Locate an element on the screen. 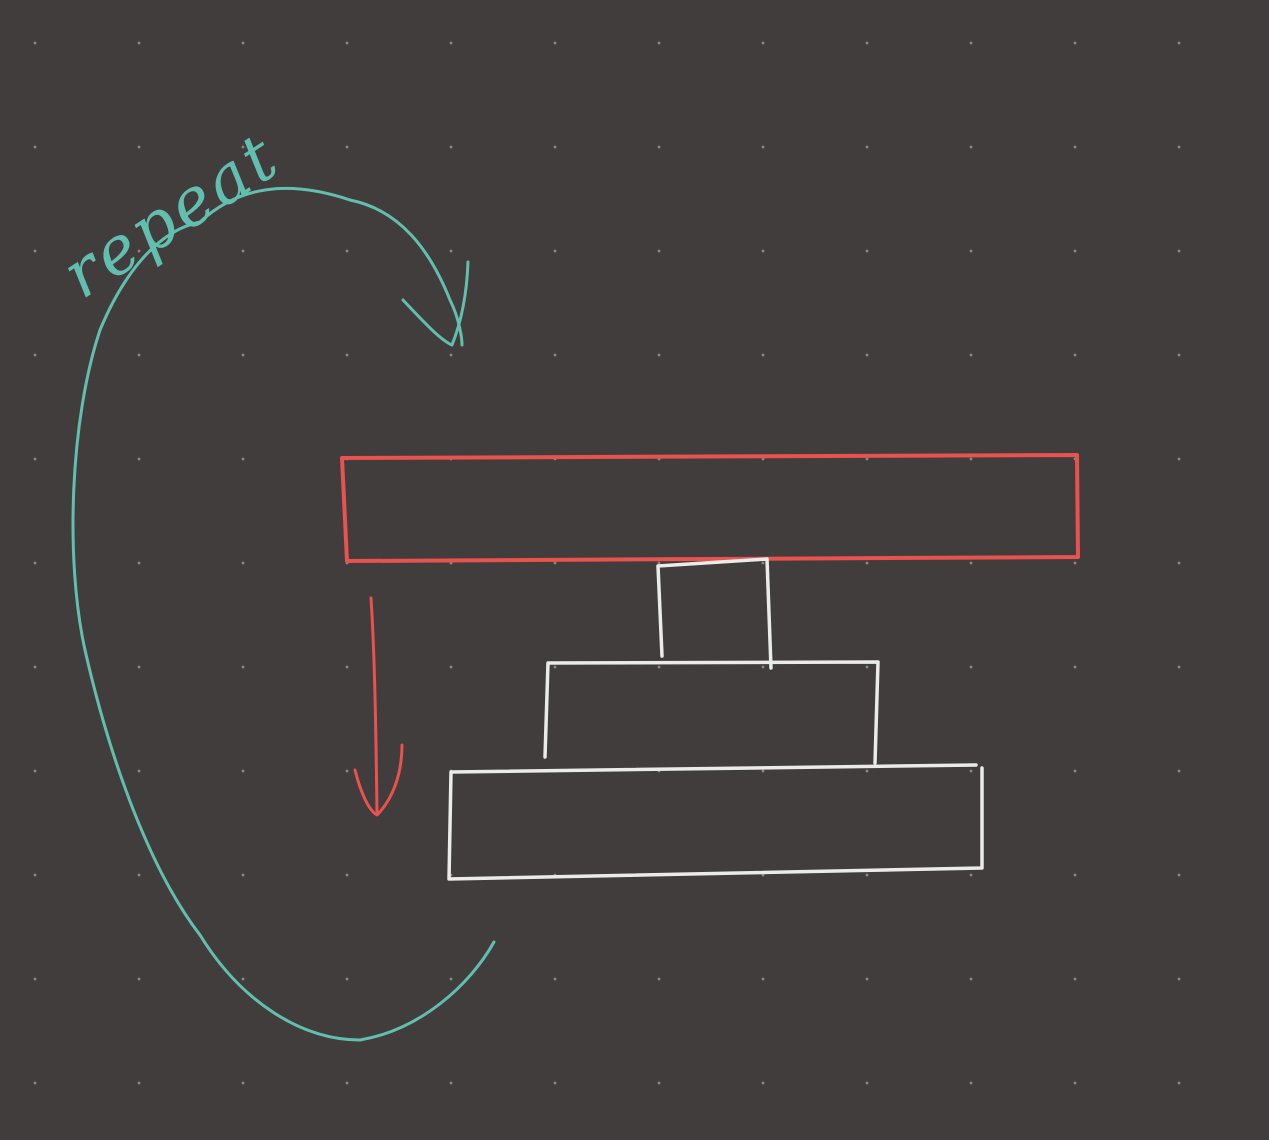 The image size is (1269, 1140). loop-arrowhead-icon is located at coordinates (435, 303).